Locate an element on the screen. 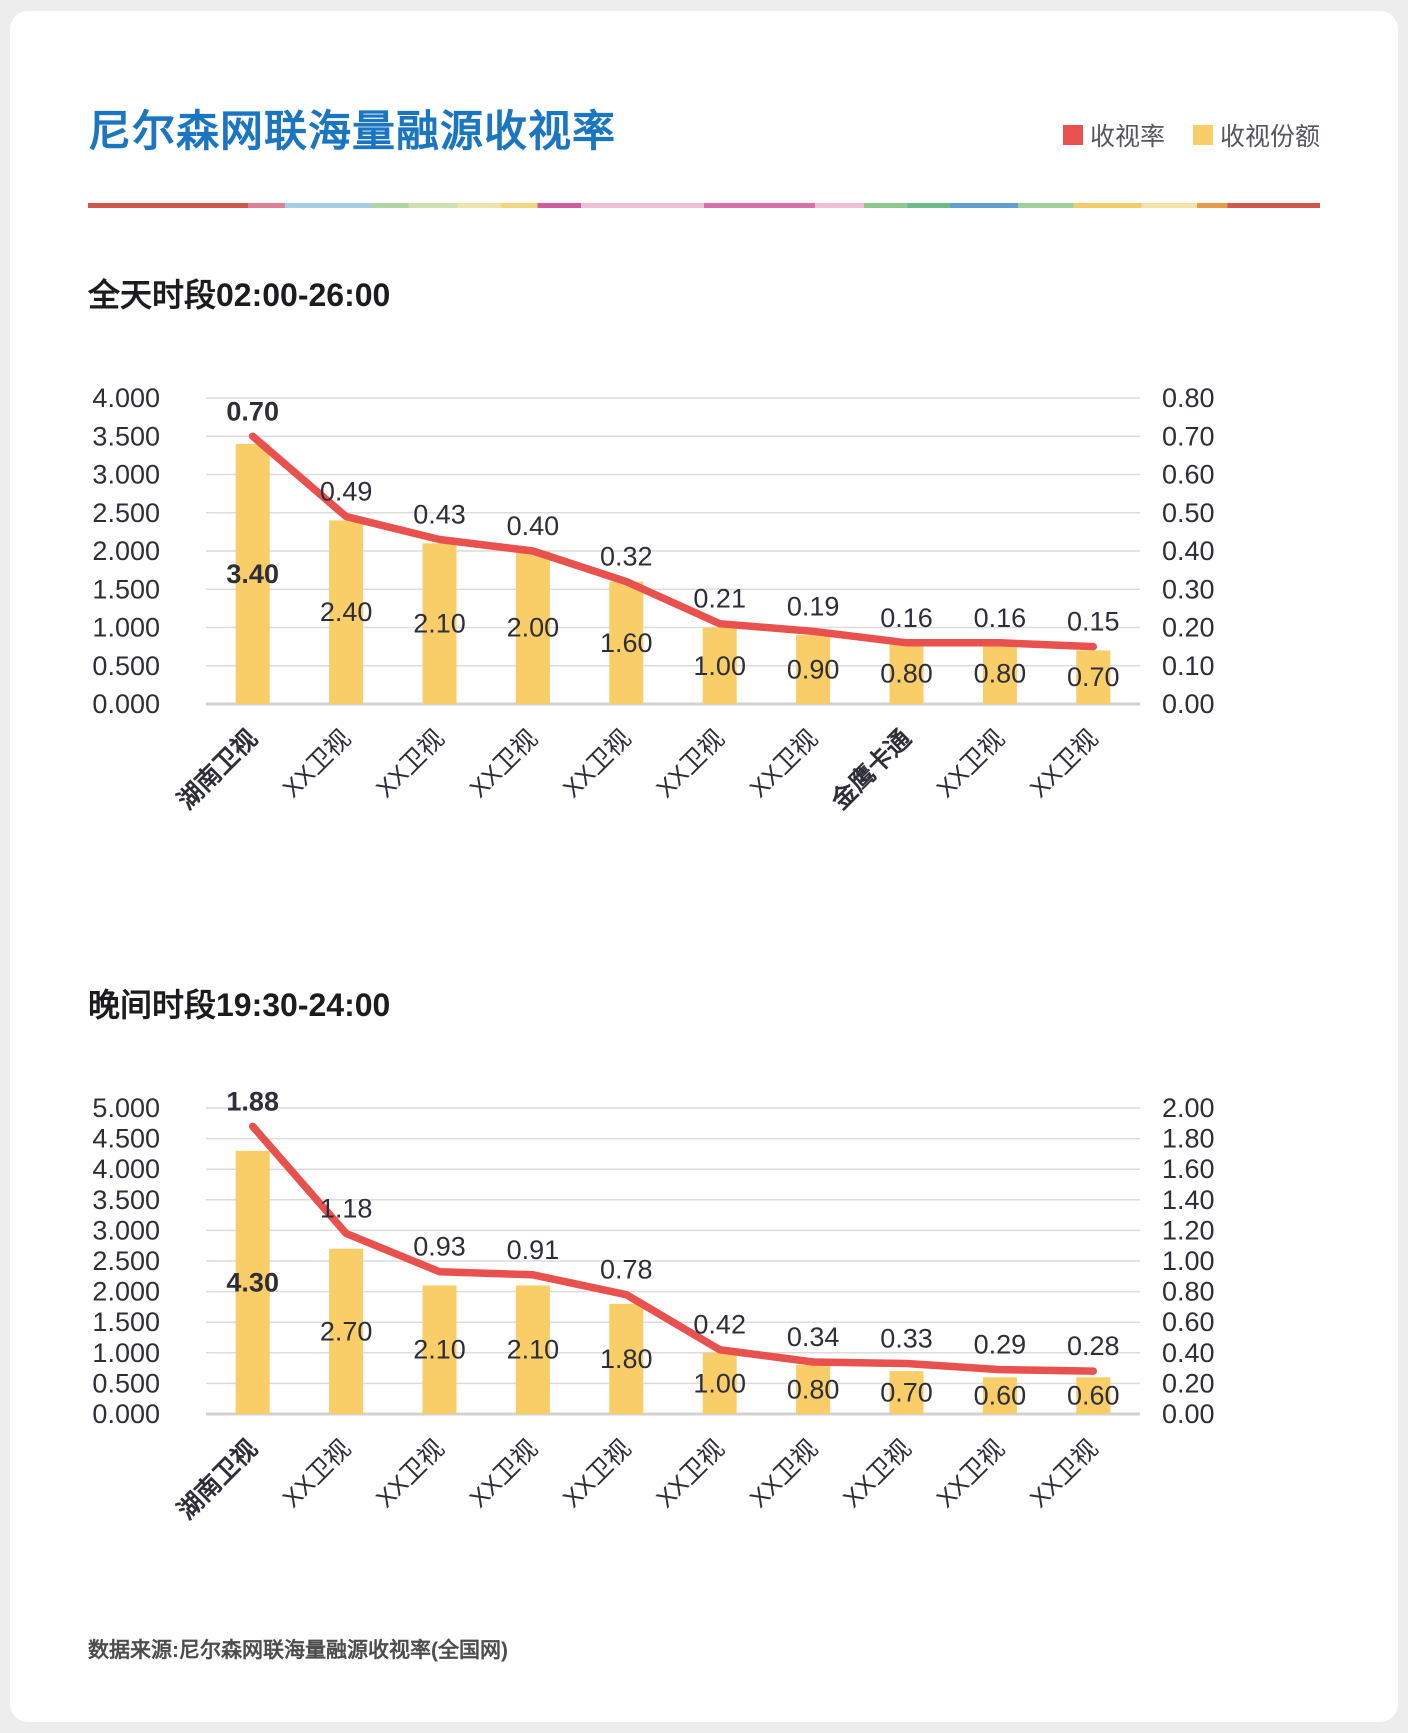  bar-value-label: 1.60 is located at coordinates (626, 643).